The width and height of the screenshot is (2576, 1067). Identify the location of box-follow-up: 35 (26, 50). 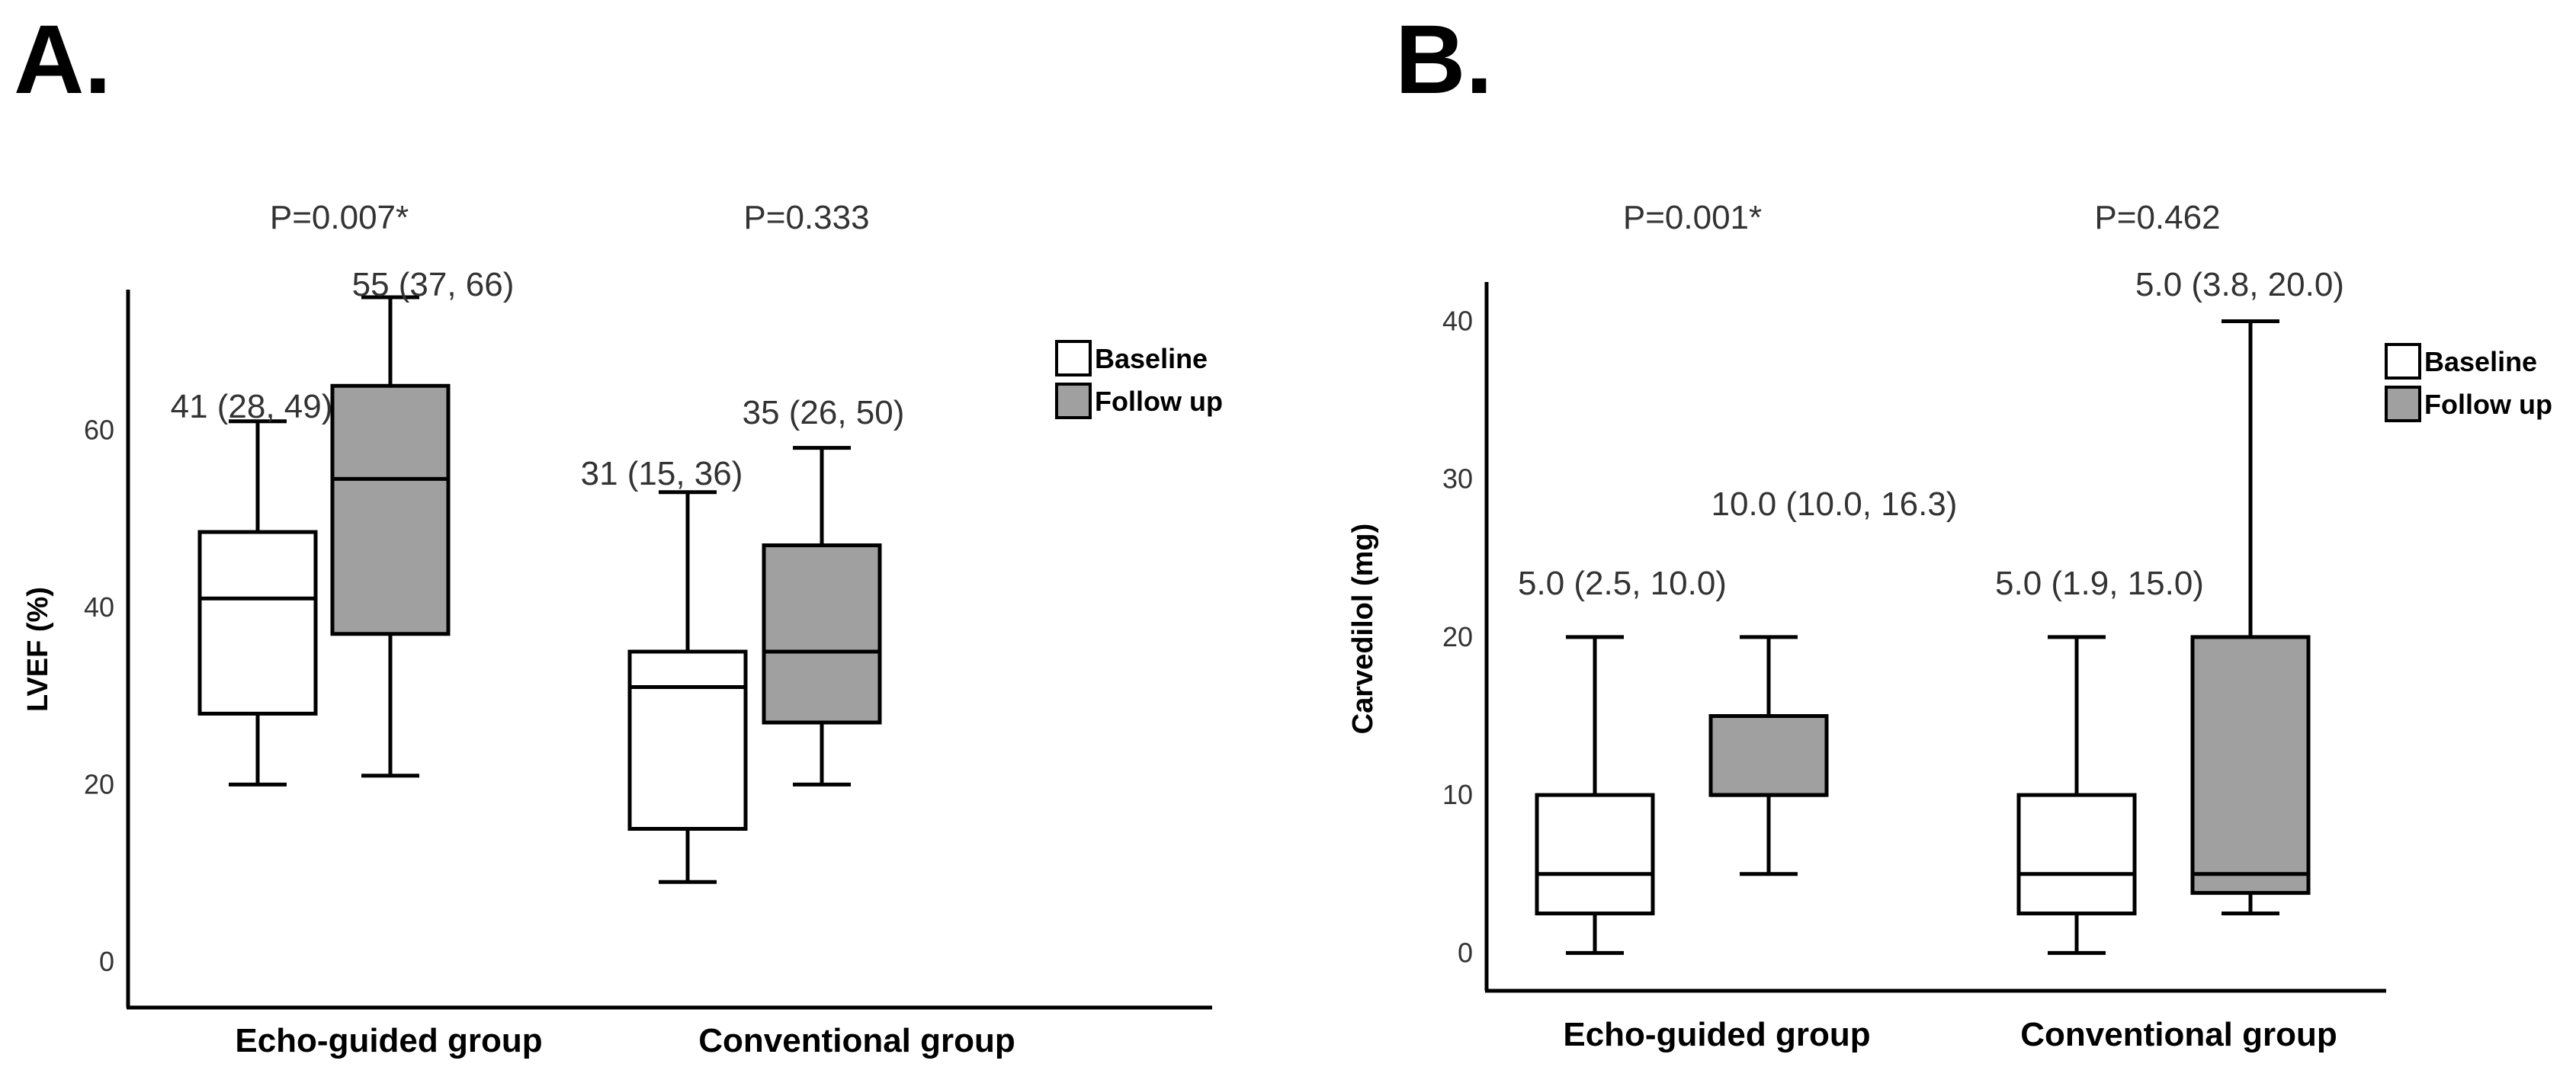
(824, 590).